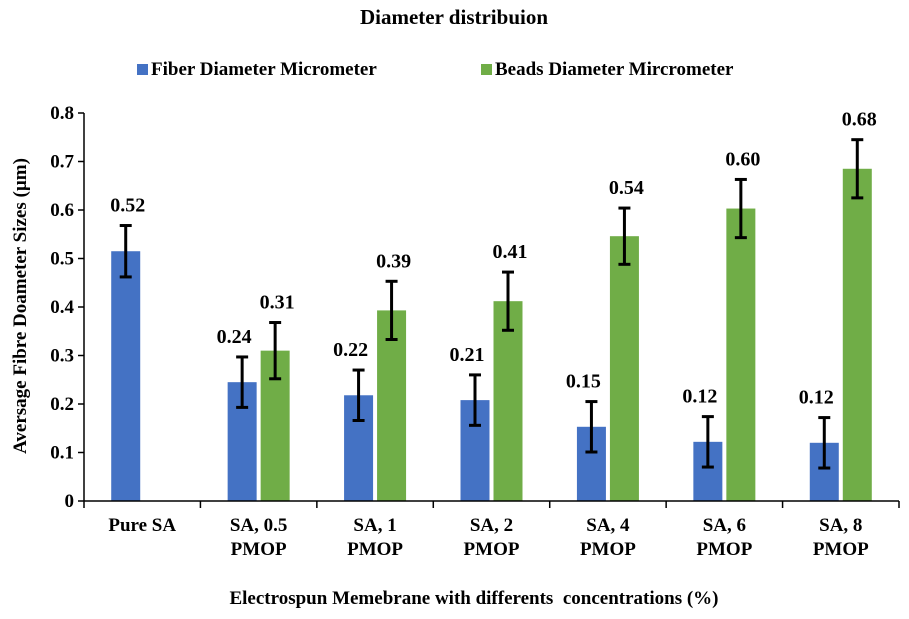  I want to click on y-tick-label: 0.3, so click(62, 356).